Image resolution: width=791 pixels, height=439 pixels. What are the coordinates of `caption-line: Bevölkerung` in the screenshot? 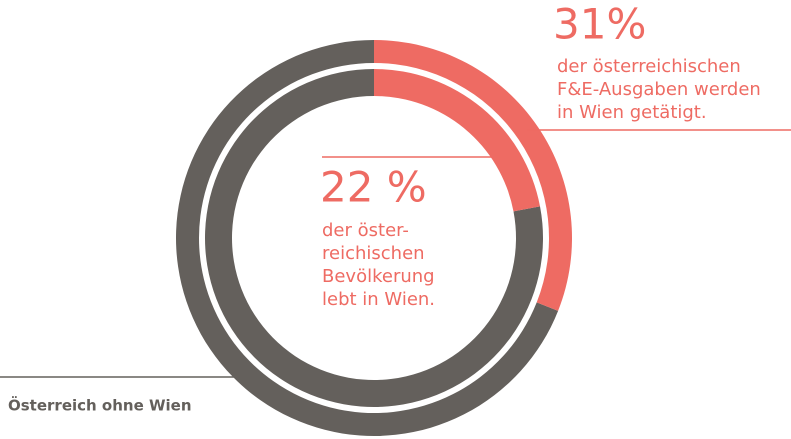 It's located at (378, 276).